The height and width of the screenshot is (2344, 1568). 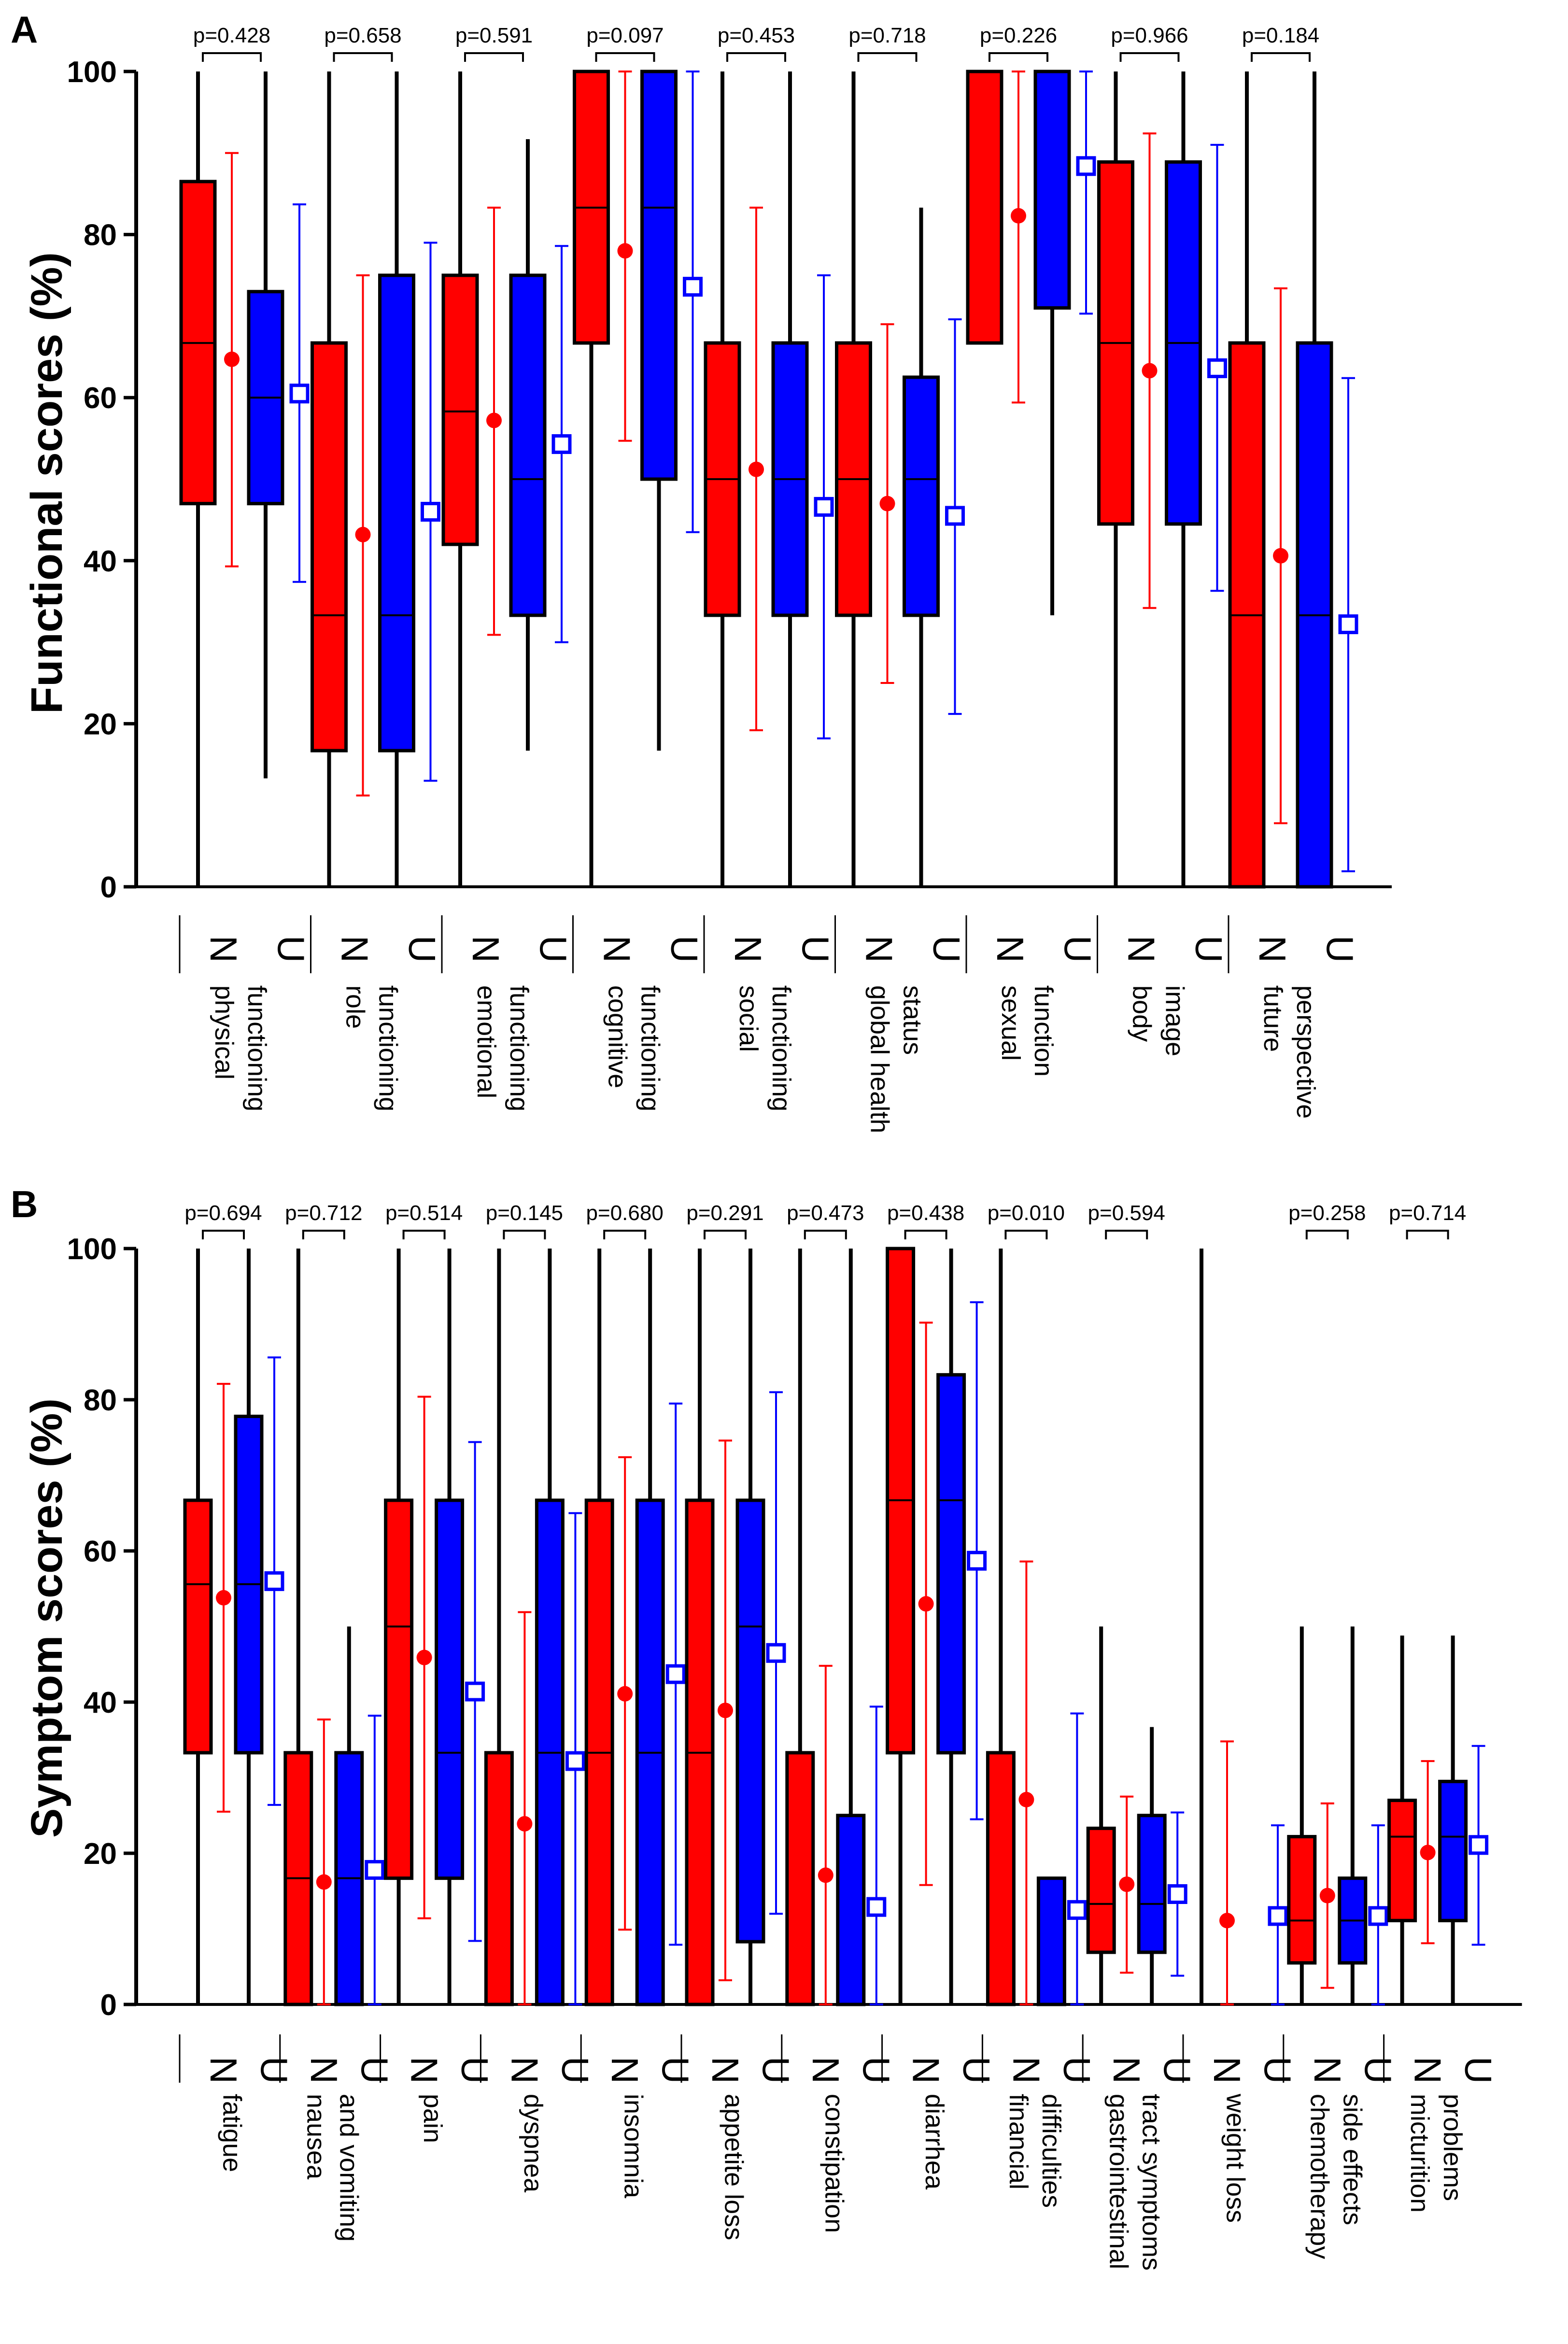 I want to click on category-label-line: sexual, so click(x=1010, y=1023).